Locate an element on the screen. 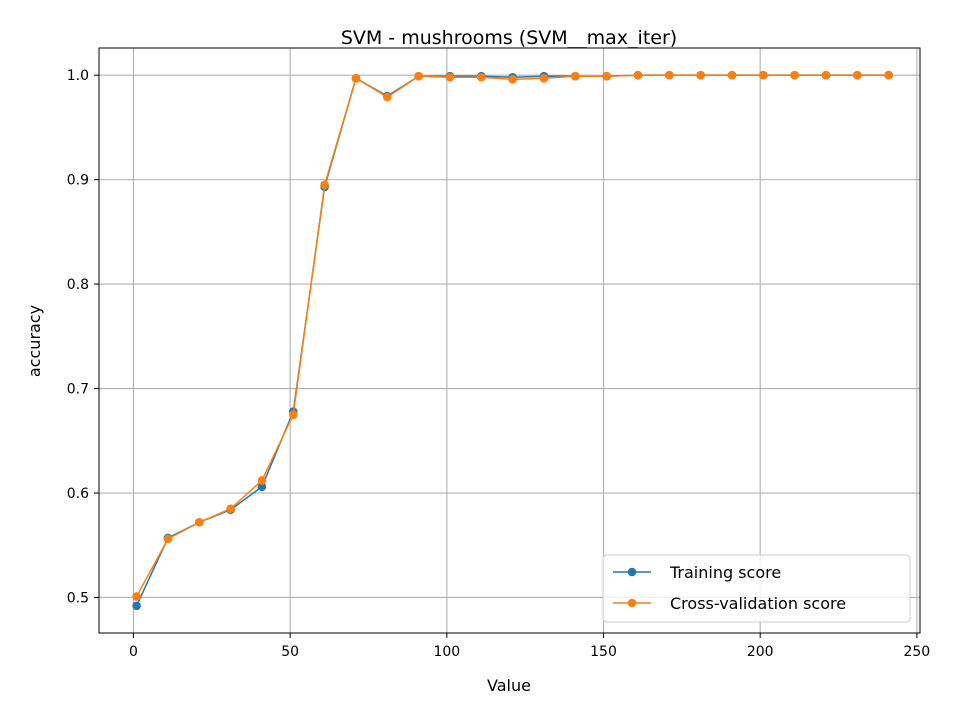 The height and width of the screenshot is (720, 960). x-tick-label: 0 is located at coordinates (133, 652).